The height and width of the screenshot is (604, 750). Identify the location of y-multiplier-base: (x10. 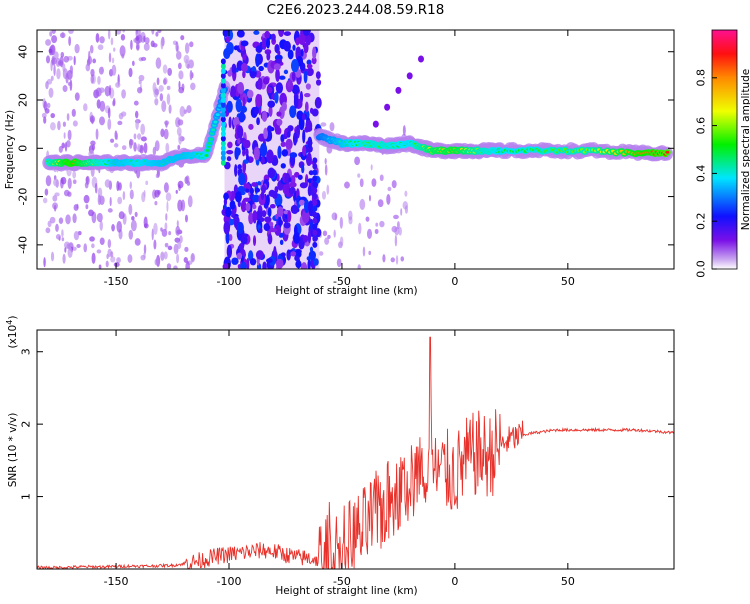
(13, 337).